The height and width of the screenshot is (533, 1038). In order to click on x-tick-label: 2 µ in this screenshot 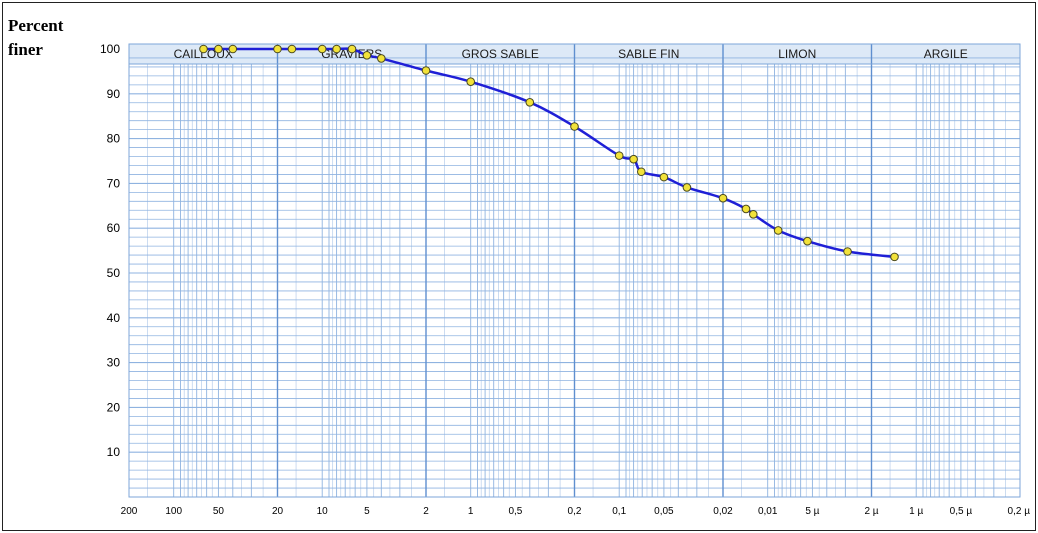, I will do `click(871, 511)`.